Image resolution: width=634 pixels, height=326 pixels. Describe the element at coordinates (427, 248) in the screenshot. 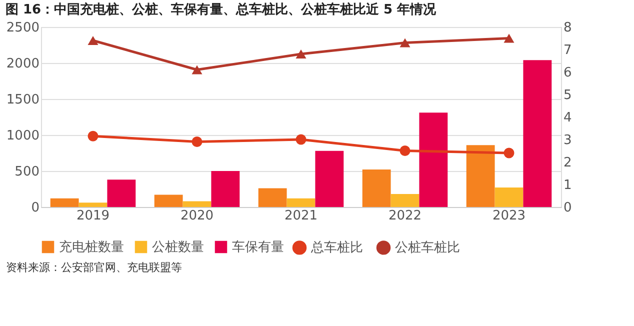

I see `legend-label: 公桩车桩比` at that location.